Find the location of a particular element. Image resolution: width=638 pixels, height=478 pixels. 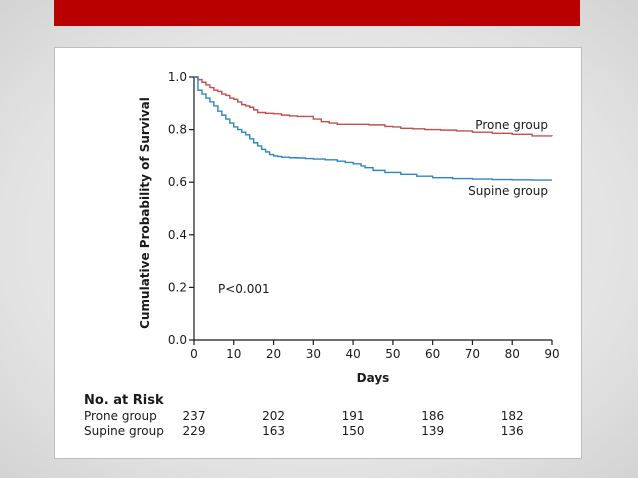

x-tick-label: 10 is located at coordinates (233, 354).